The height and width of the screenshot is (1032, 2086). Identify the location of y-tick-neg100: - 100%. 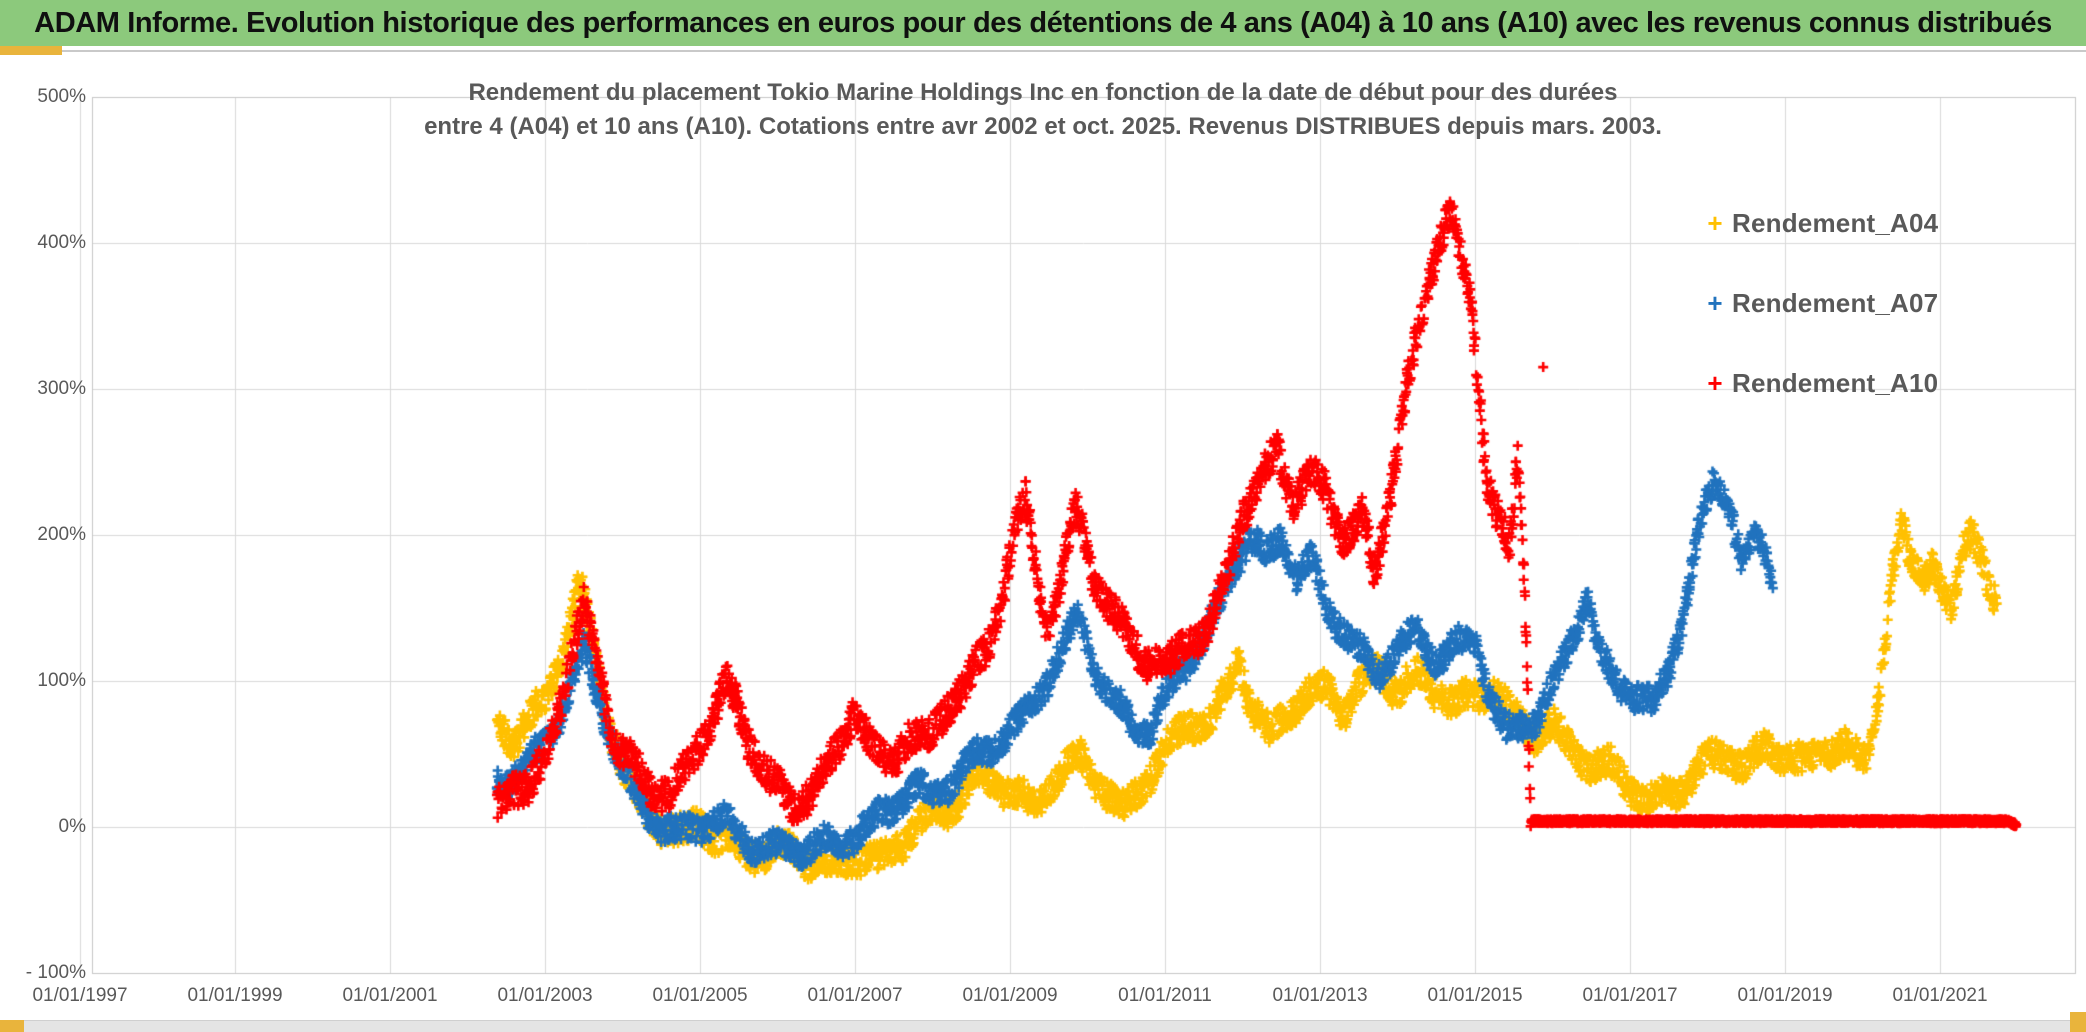
(55, 972).